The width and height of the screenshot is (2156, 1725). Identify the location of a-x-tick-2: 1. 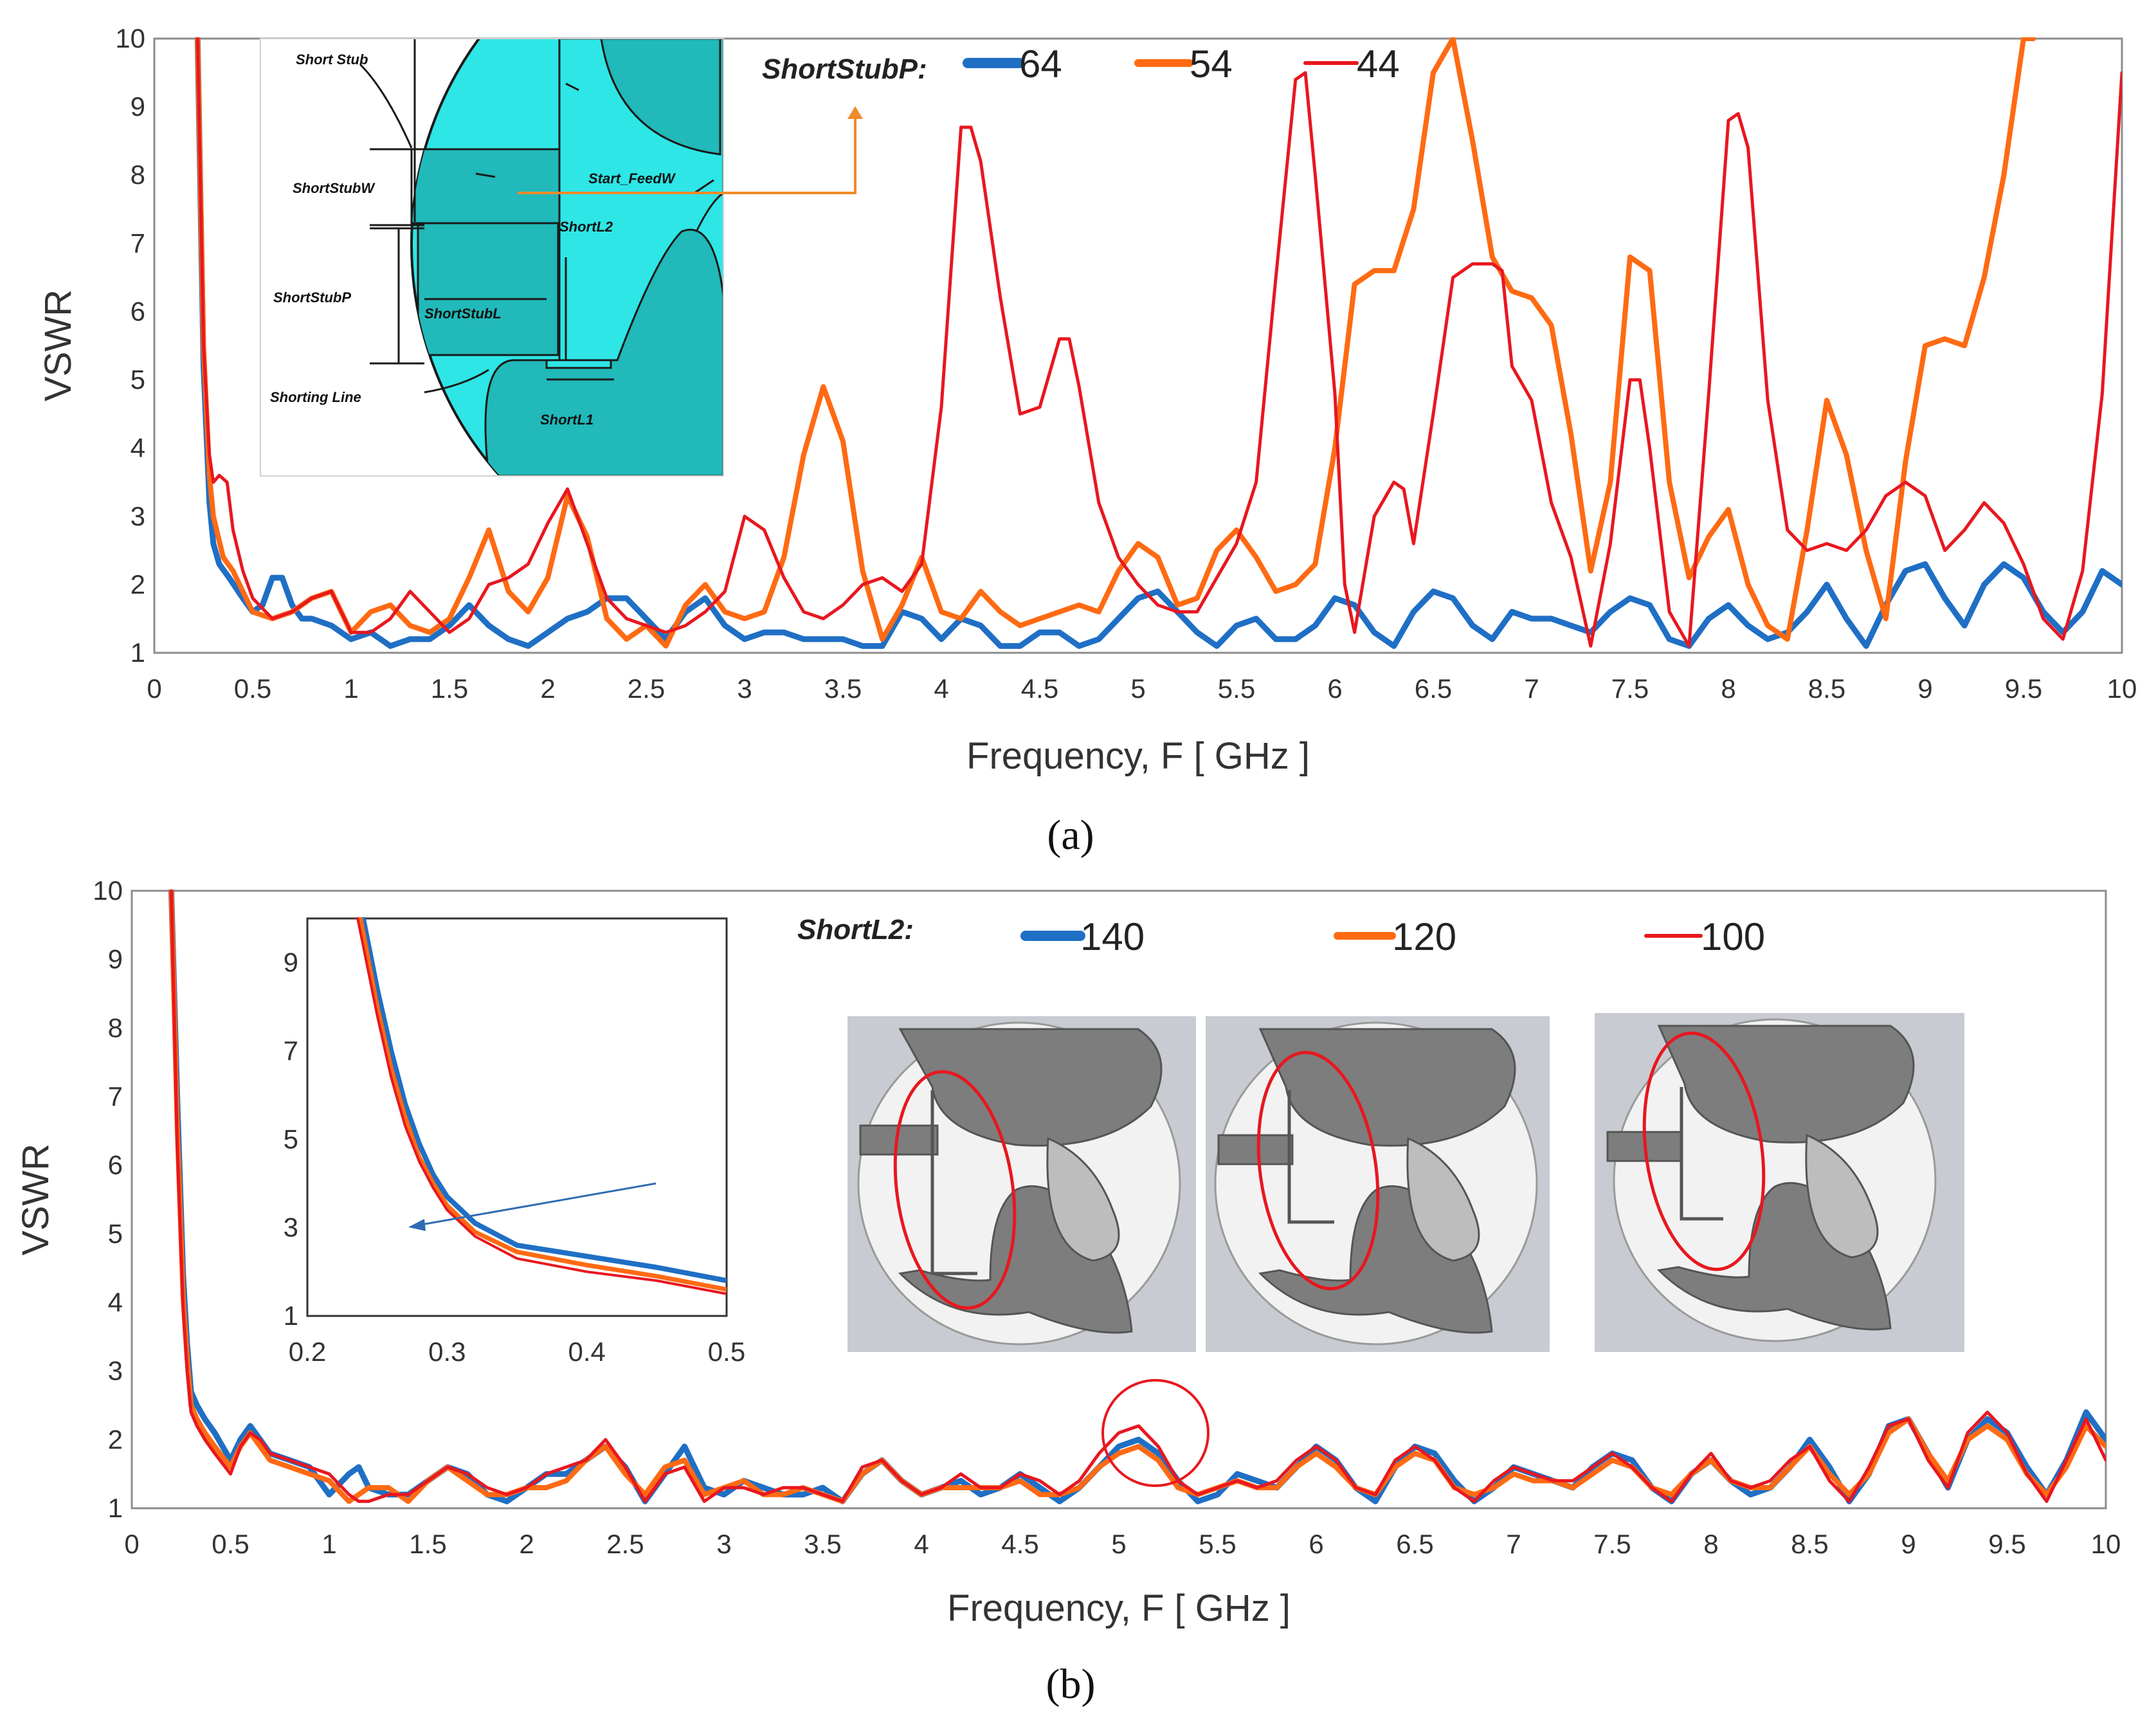
(350, 689).